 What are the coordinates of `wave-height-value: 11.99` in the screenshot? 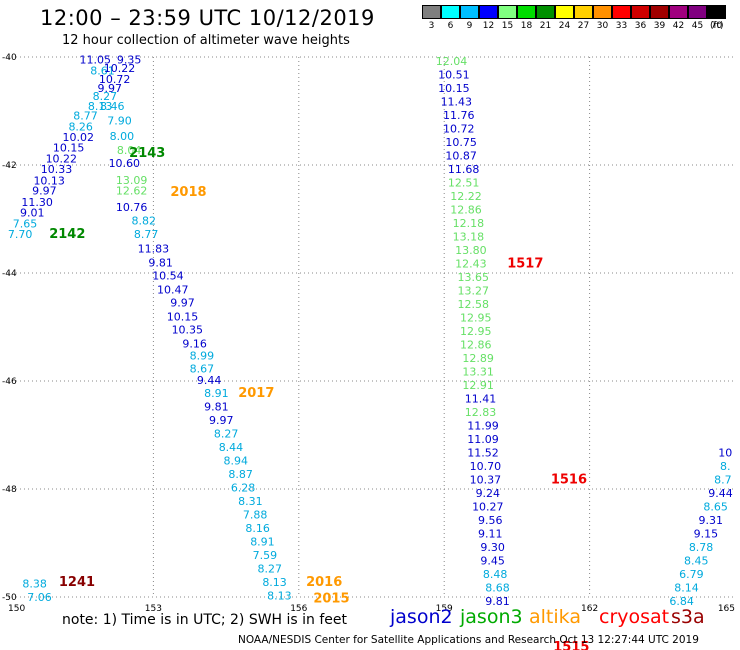 It's located at (483, 426).